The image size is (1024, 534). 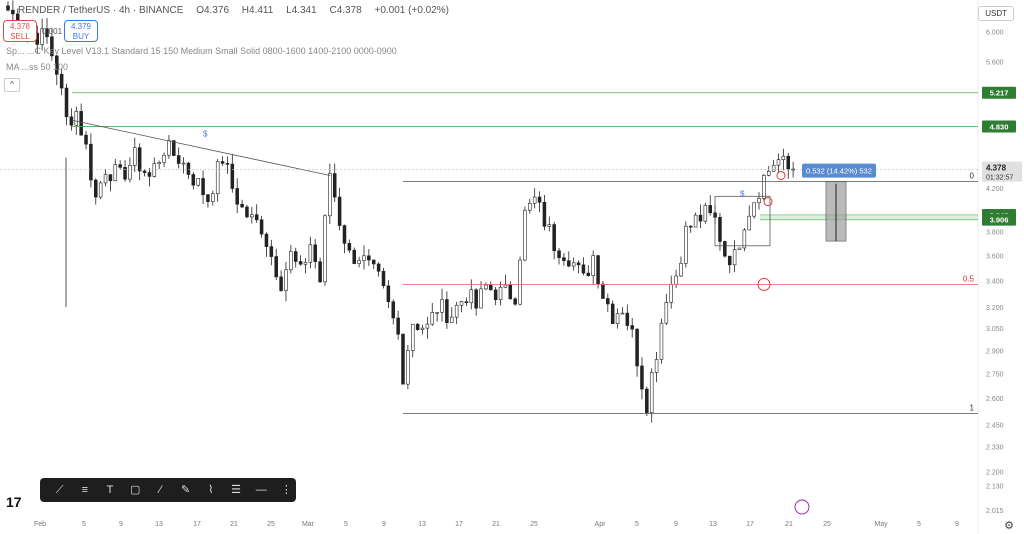 What do you see at coordinates (37, 67) in the screenshot?
I see `indicator-legend-2: MA ...ss 50 100` at bounding box center [37, 67].